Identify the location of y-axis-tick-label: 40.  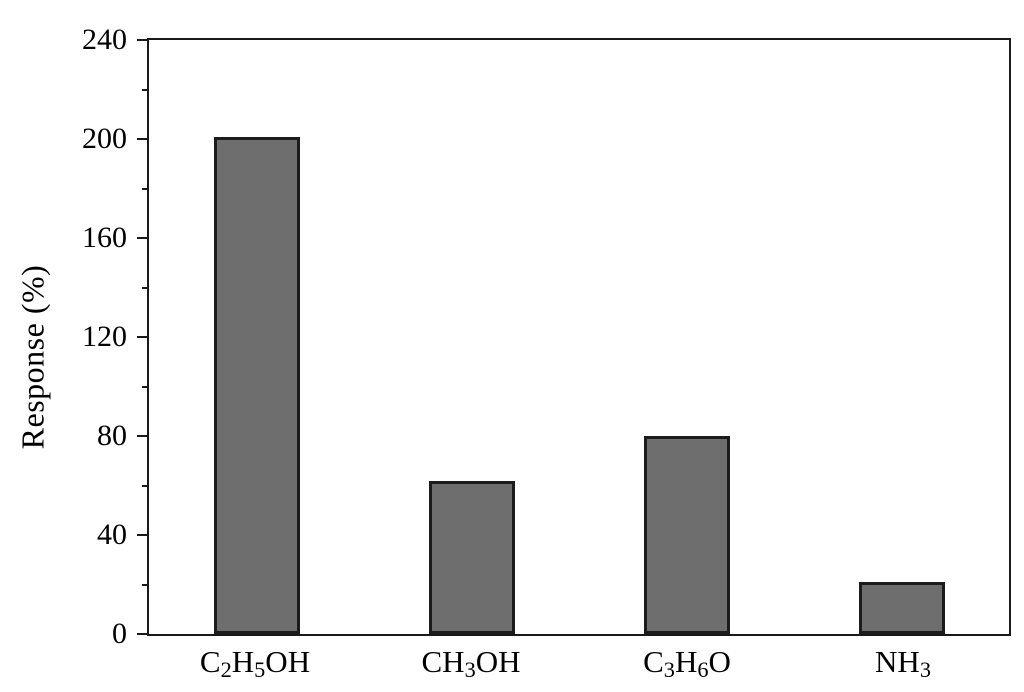
(112, 534).